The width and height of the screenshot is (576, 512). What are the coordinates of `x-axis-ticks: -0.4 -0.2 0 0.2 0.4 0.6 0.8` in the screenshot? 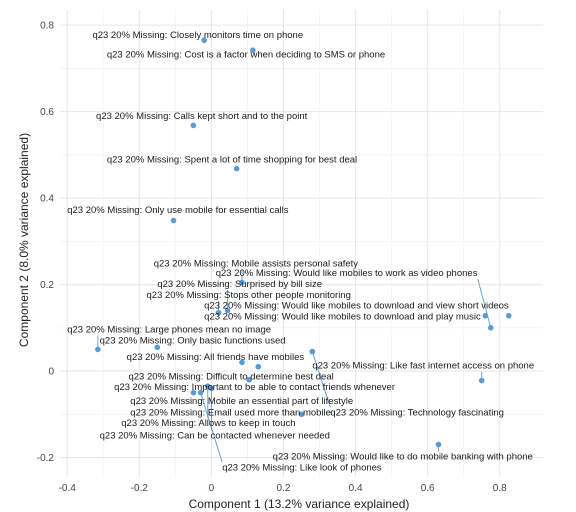 It's located at (283, 488).